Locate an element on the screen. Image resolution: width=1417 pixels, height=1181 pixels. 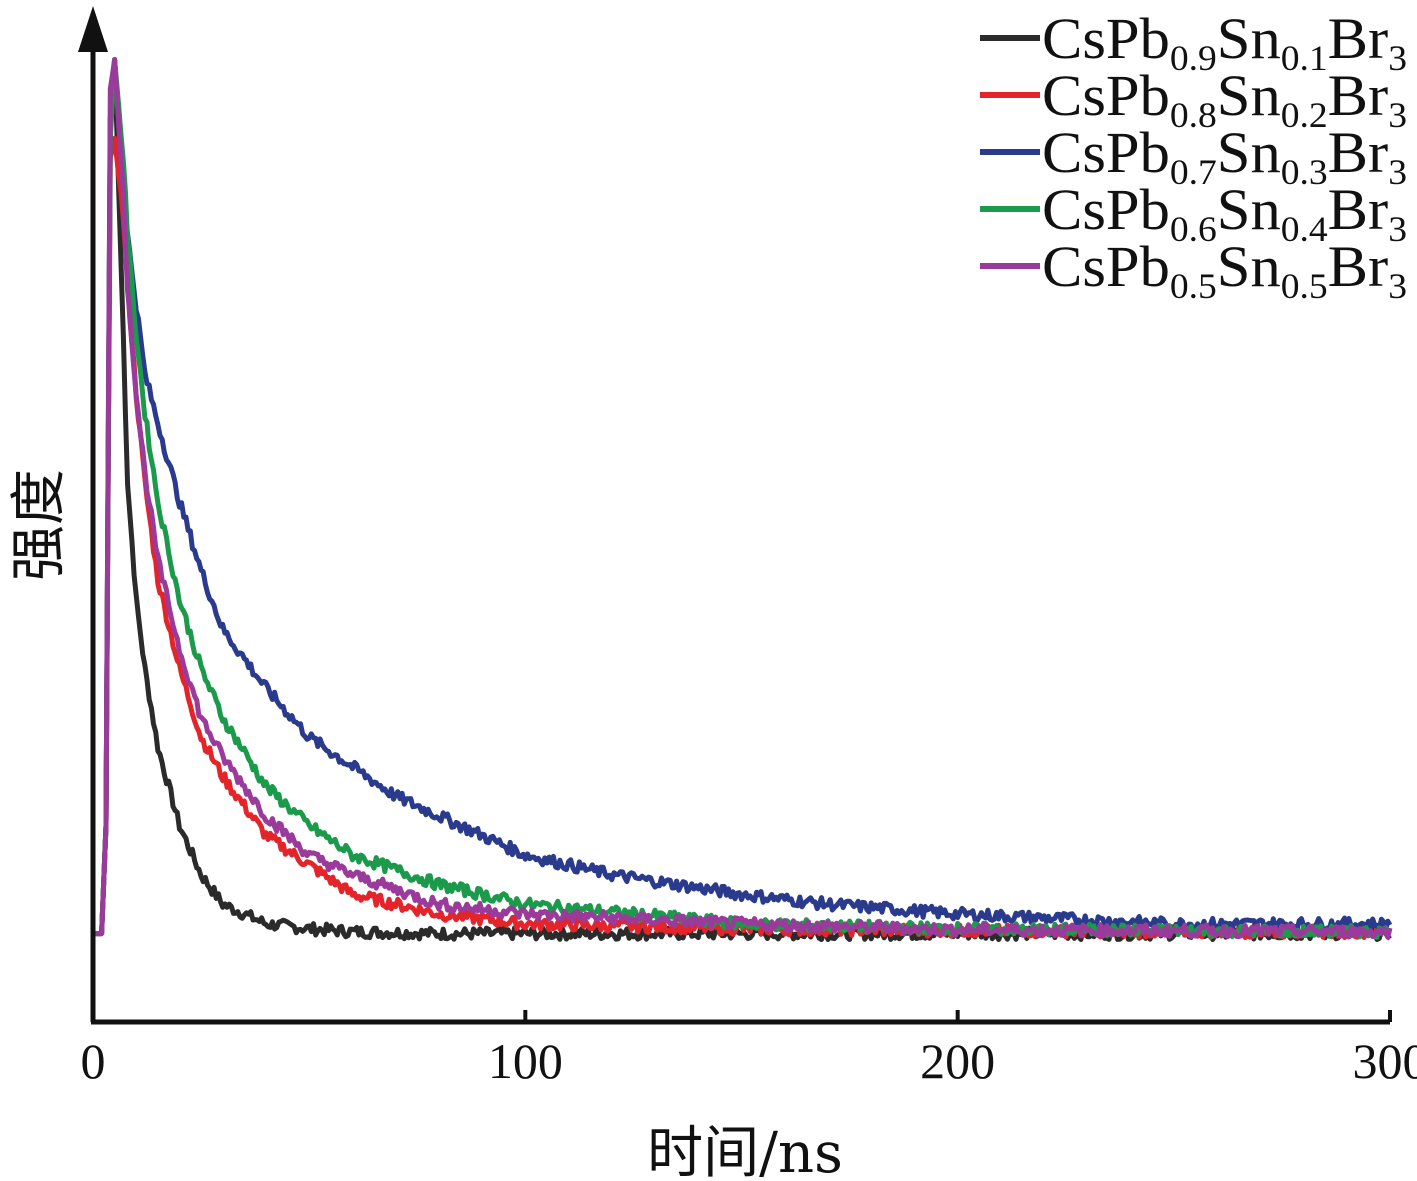
x-tick-label: 0 is located at coordinates (93, 1061).